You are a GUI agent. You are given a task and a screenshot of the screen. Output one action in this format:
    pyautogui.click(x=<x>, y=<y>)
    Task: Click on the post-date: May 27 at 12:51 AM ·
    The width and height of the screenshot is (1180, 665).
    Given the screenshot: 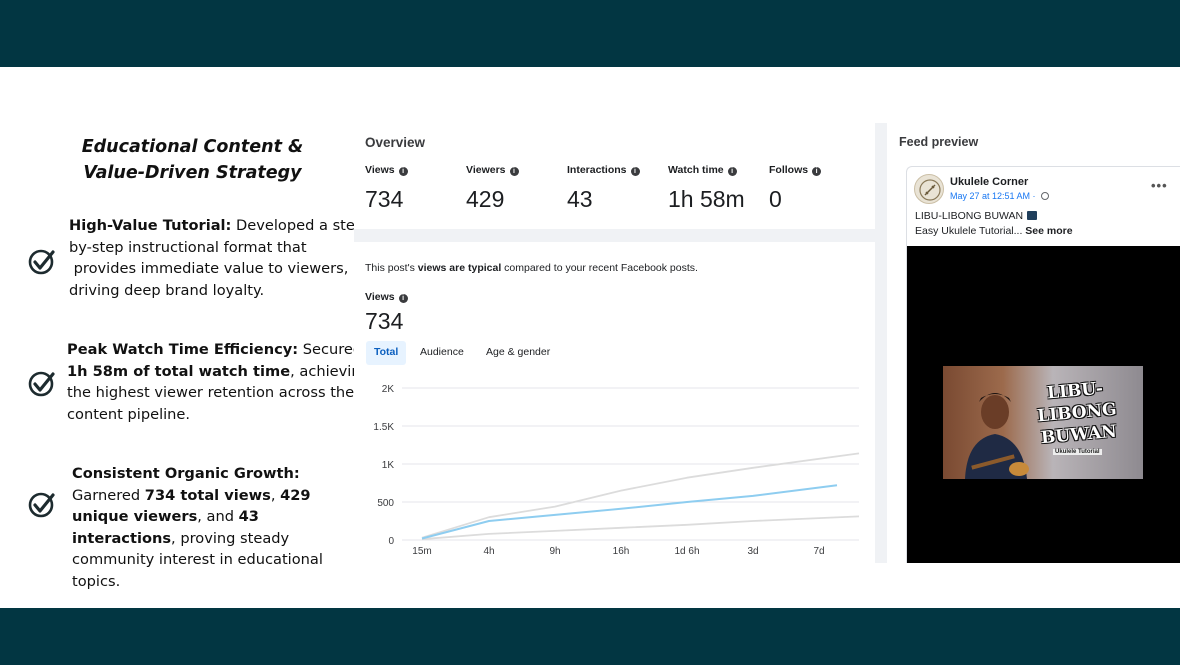 What is the action you would take?
    pyautogui.click(x=1000, y=196)
    